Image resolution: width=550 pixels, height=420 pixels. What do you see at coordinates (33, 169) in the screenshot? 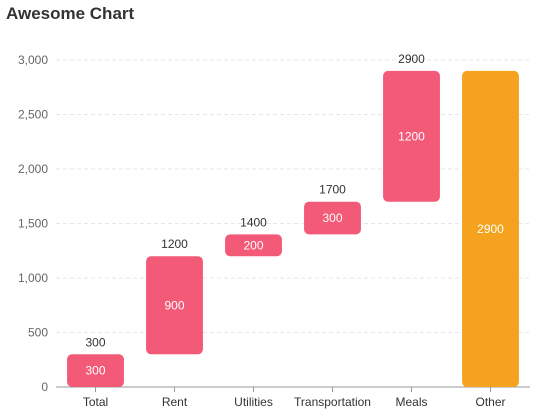
I see `y-tick-label: 2,000` at bounding box center [33, 169].